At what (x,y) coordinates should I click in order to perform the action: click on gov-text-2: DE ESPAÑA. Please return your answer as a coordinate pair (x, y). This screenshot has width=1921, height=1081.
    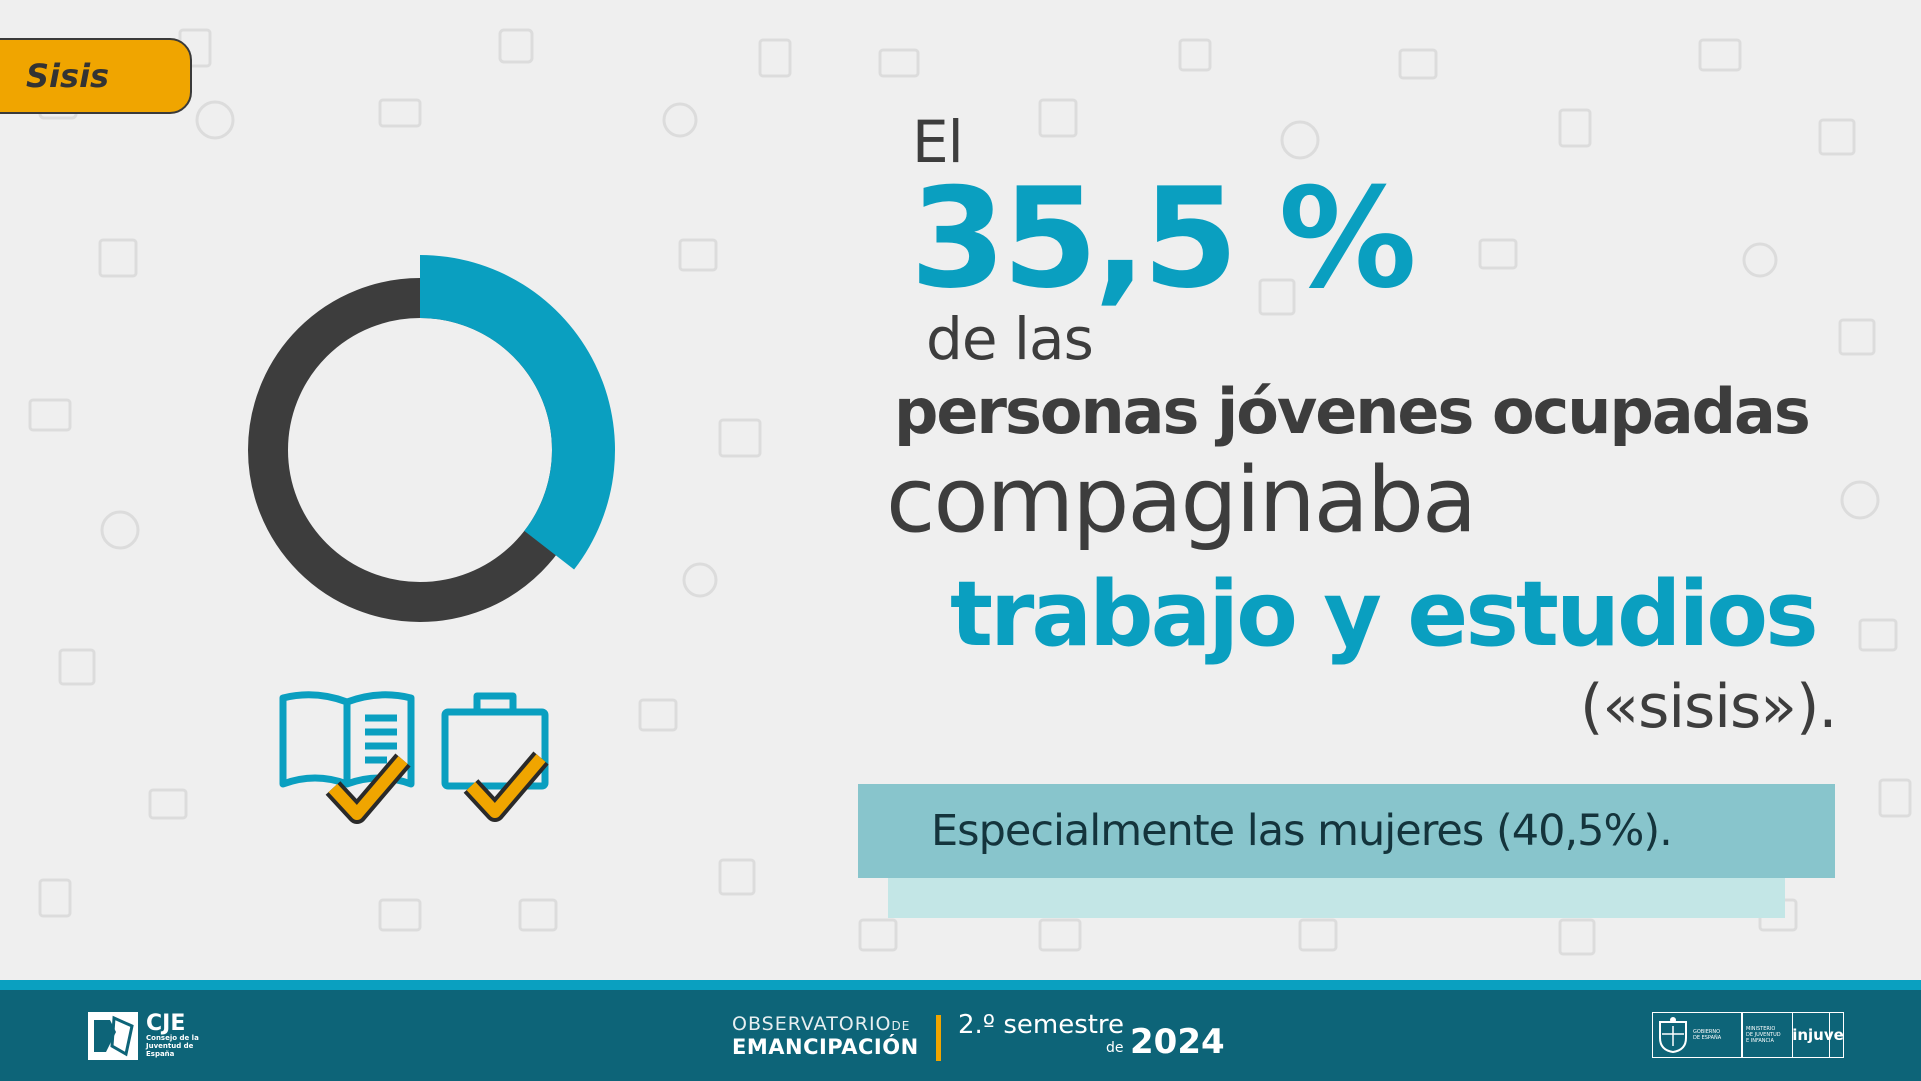
    Looking at the image, I should click on (1707, 1038).